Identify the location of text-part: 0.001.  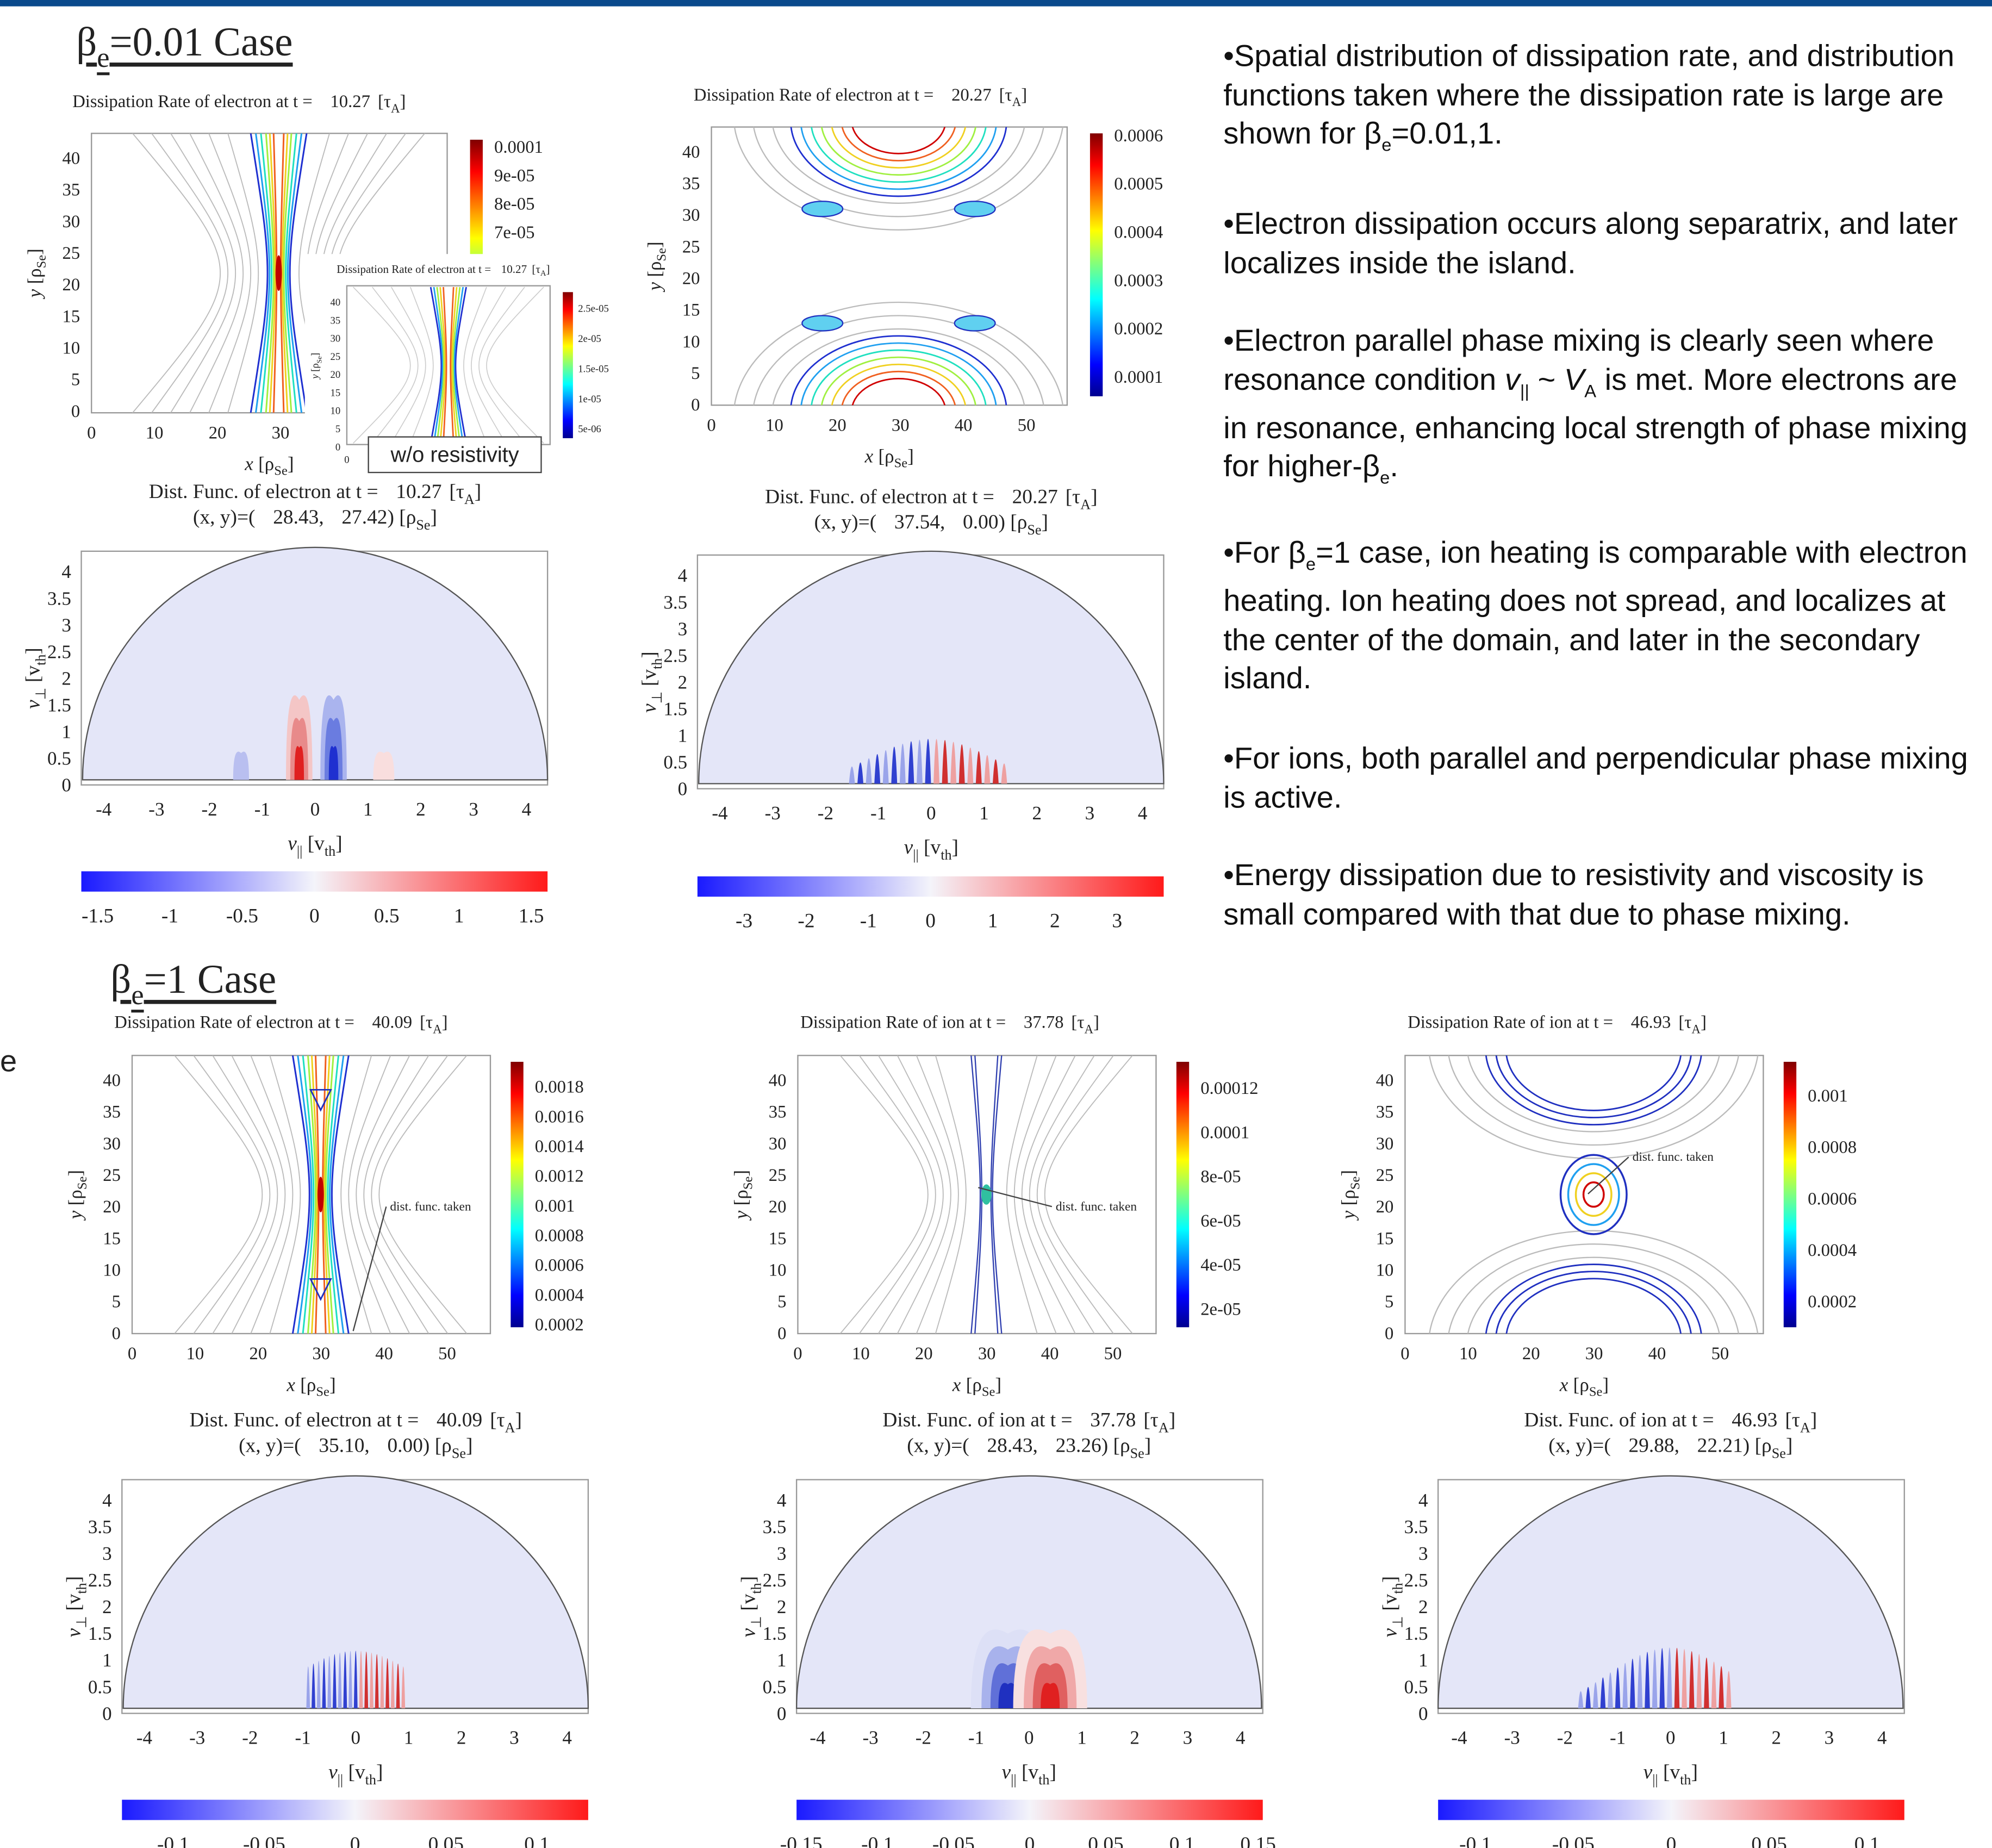
(555, 1206).